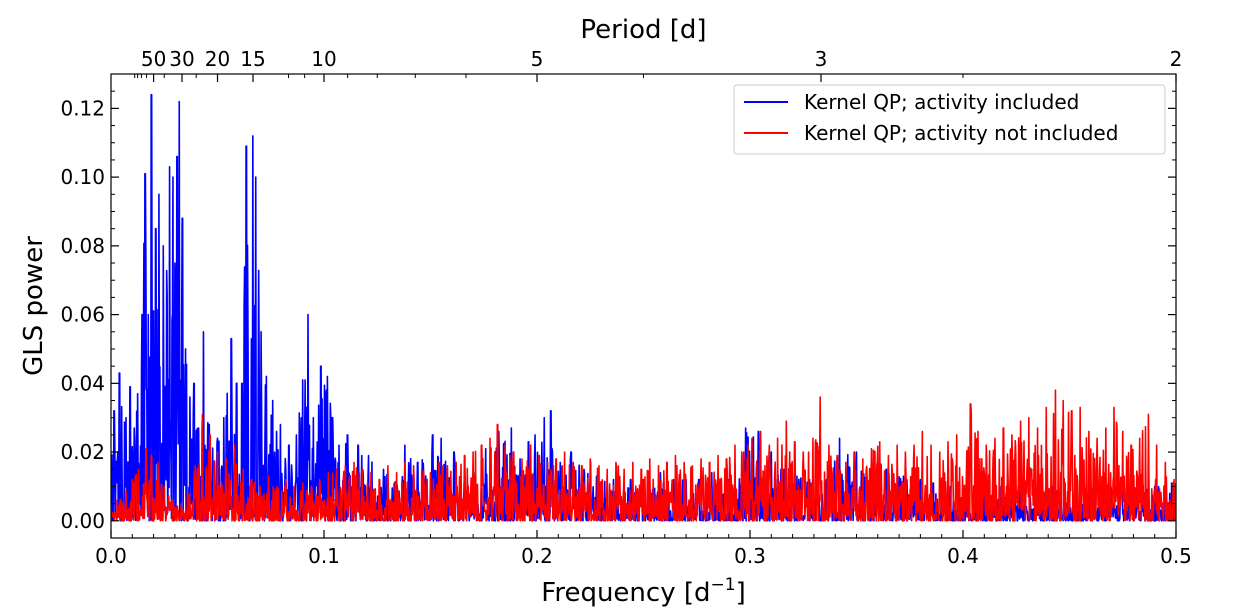  What do you see at coordinates (1176, 59) in the screenshot?
I see `top-tick-label: 2` at bounding box center [1176, 59].